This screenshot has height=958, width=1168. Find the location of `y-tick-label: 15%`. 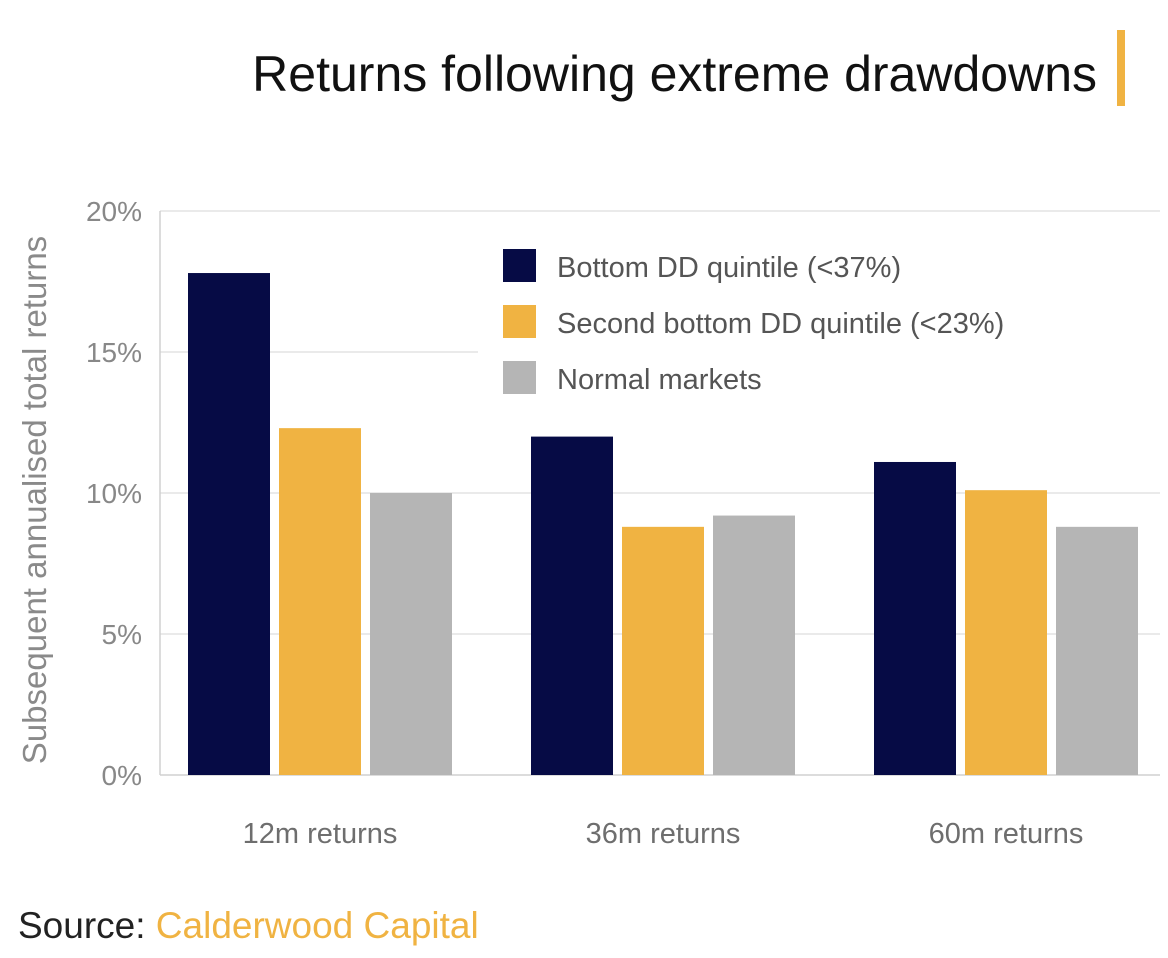

y-tick-label: 15% is located at coordinates (114, 352).